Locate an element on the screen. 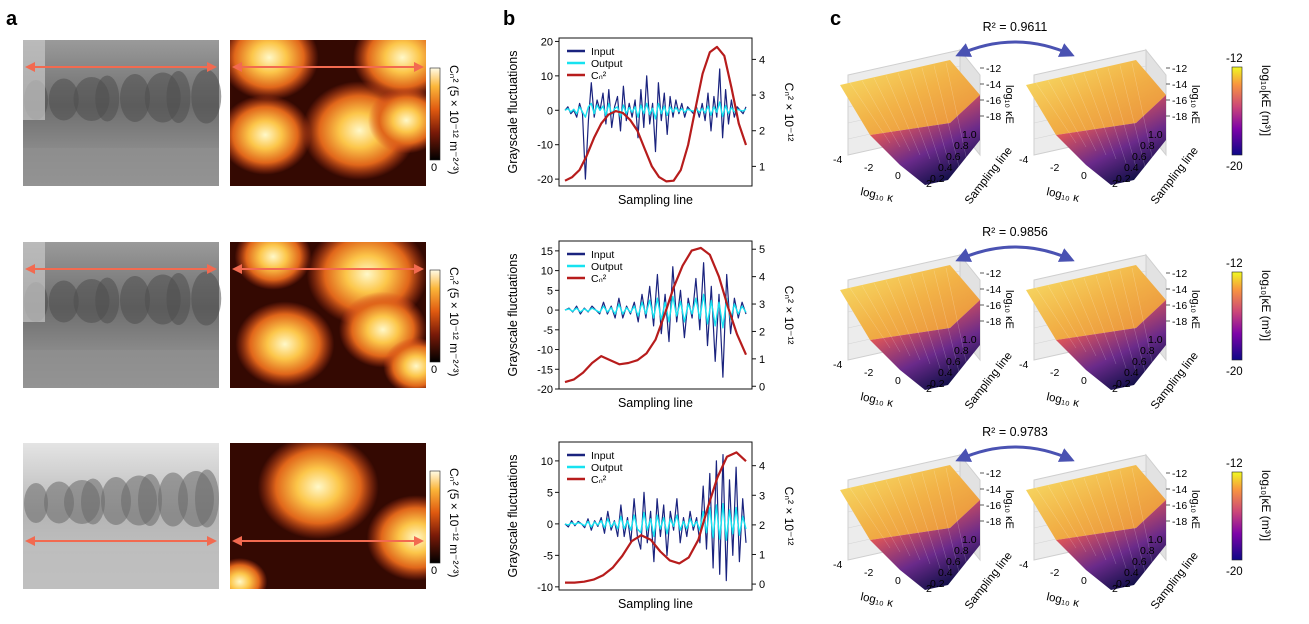  chart-frame is located at coordinates (655, 112).